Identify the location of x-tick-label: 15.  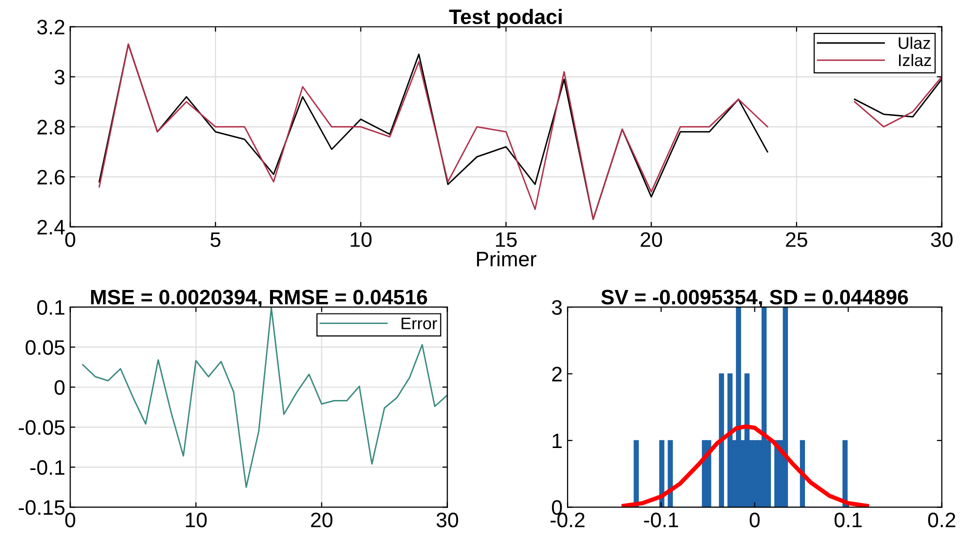
(506, 240).